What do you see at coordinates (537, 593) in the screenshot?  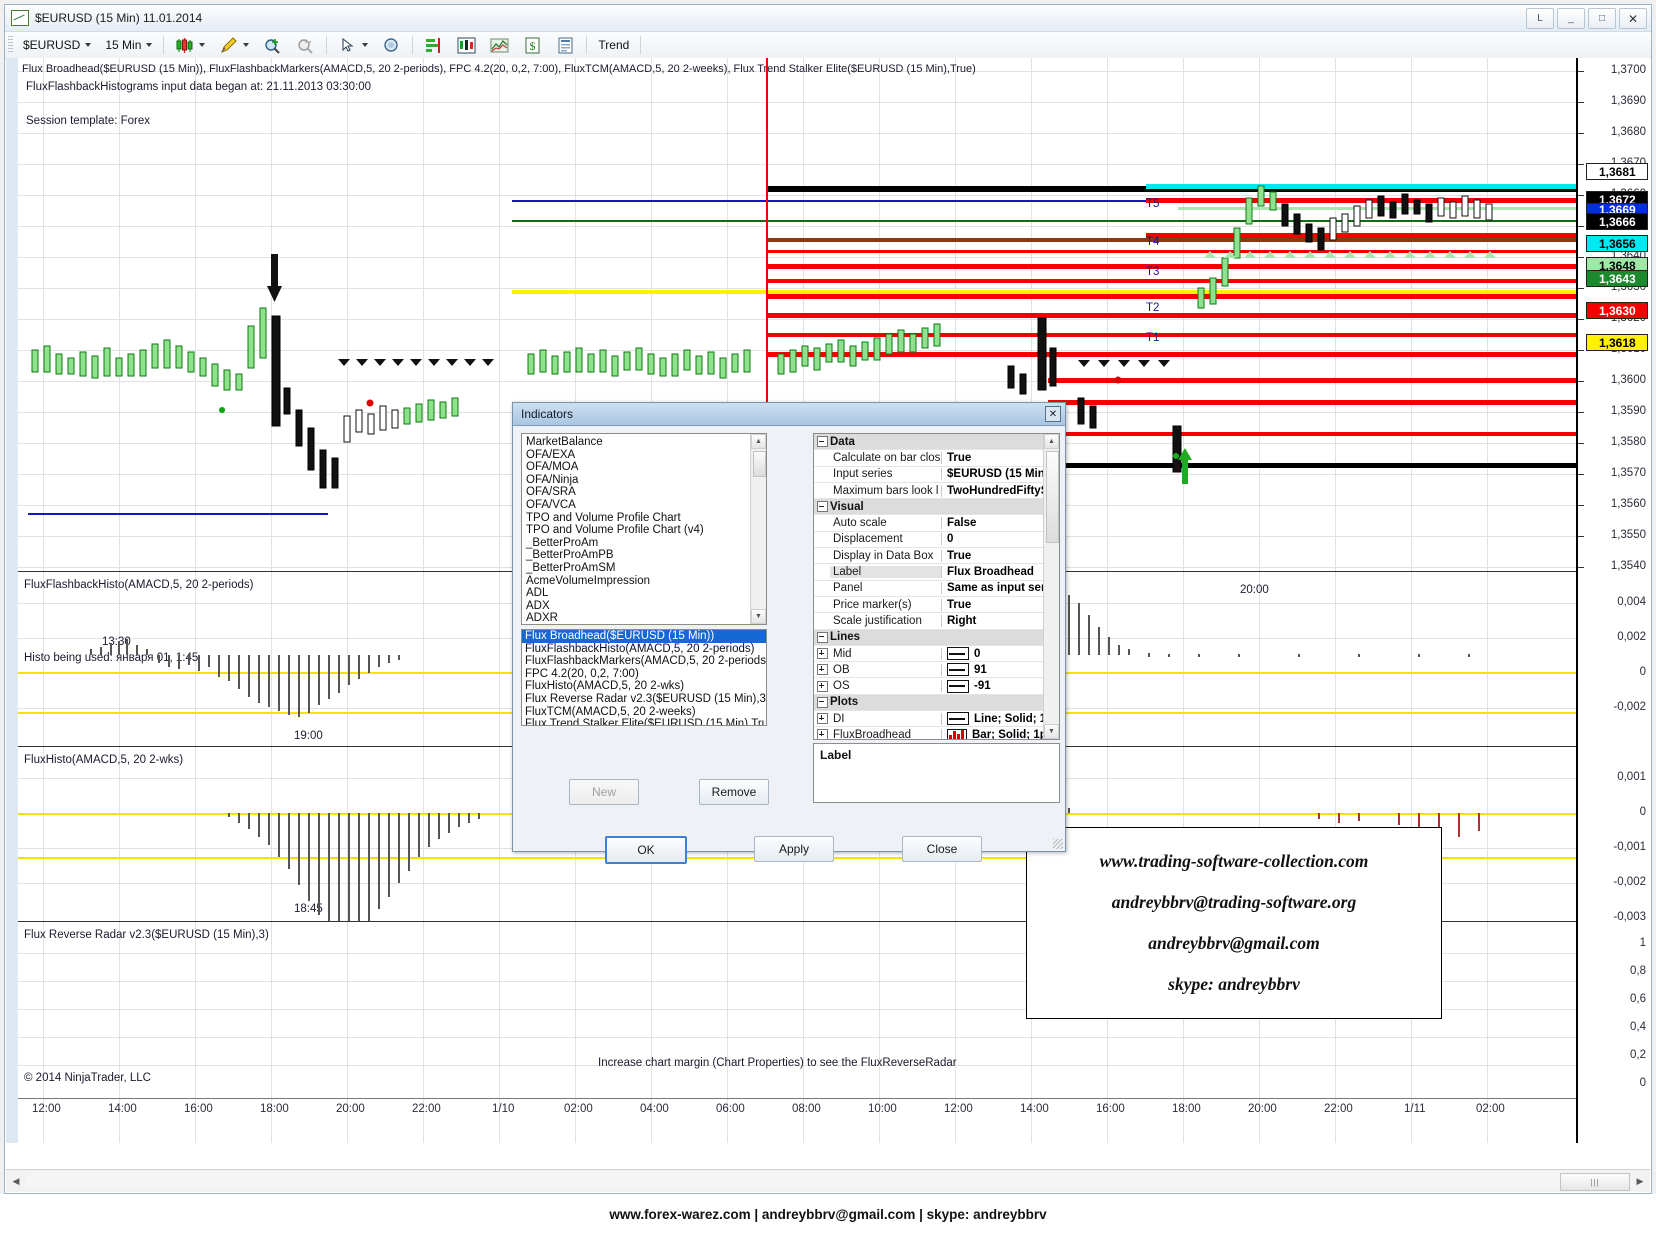 I see `list-item: ADL` at bounding box center [537, 593].